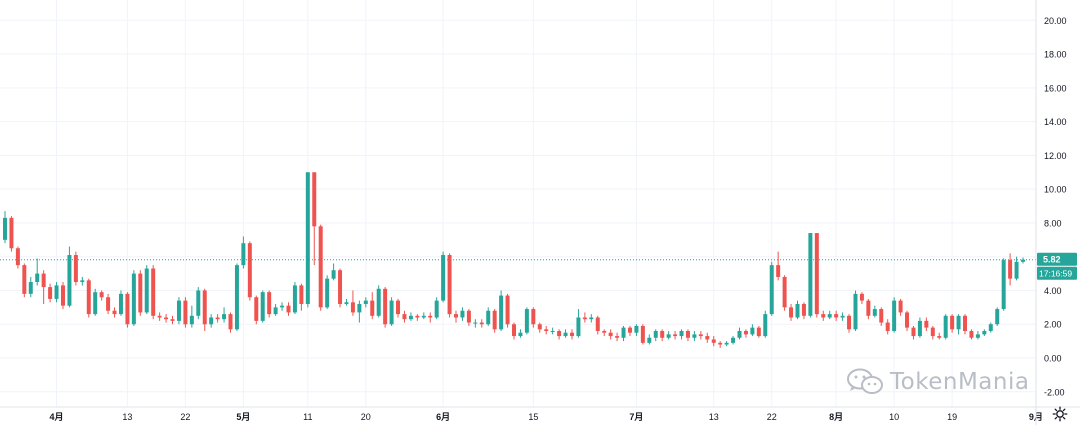  What do you see at coordinates (57, 417) in the screenshot?
I see `x-tick-label: 4月` at bounding box center [57, 417].